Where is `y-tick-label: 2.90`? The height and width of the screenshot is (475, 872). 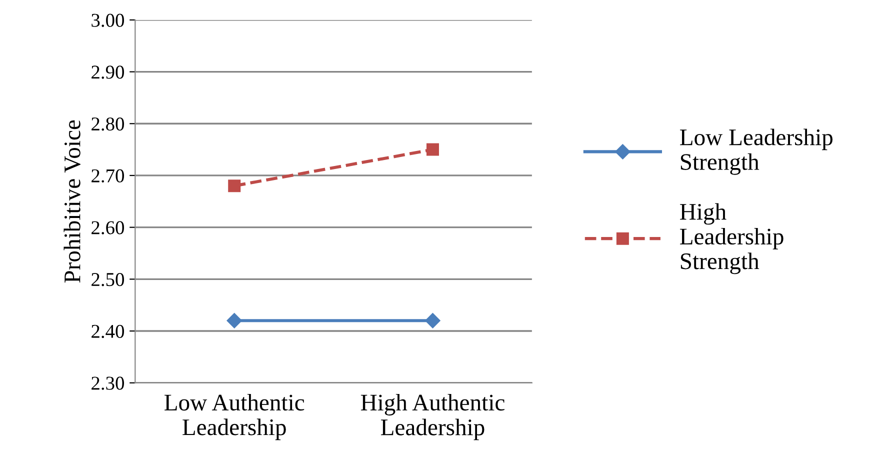 y-tick-label: 2.90 is located at coordinates (108, 72).